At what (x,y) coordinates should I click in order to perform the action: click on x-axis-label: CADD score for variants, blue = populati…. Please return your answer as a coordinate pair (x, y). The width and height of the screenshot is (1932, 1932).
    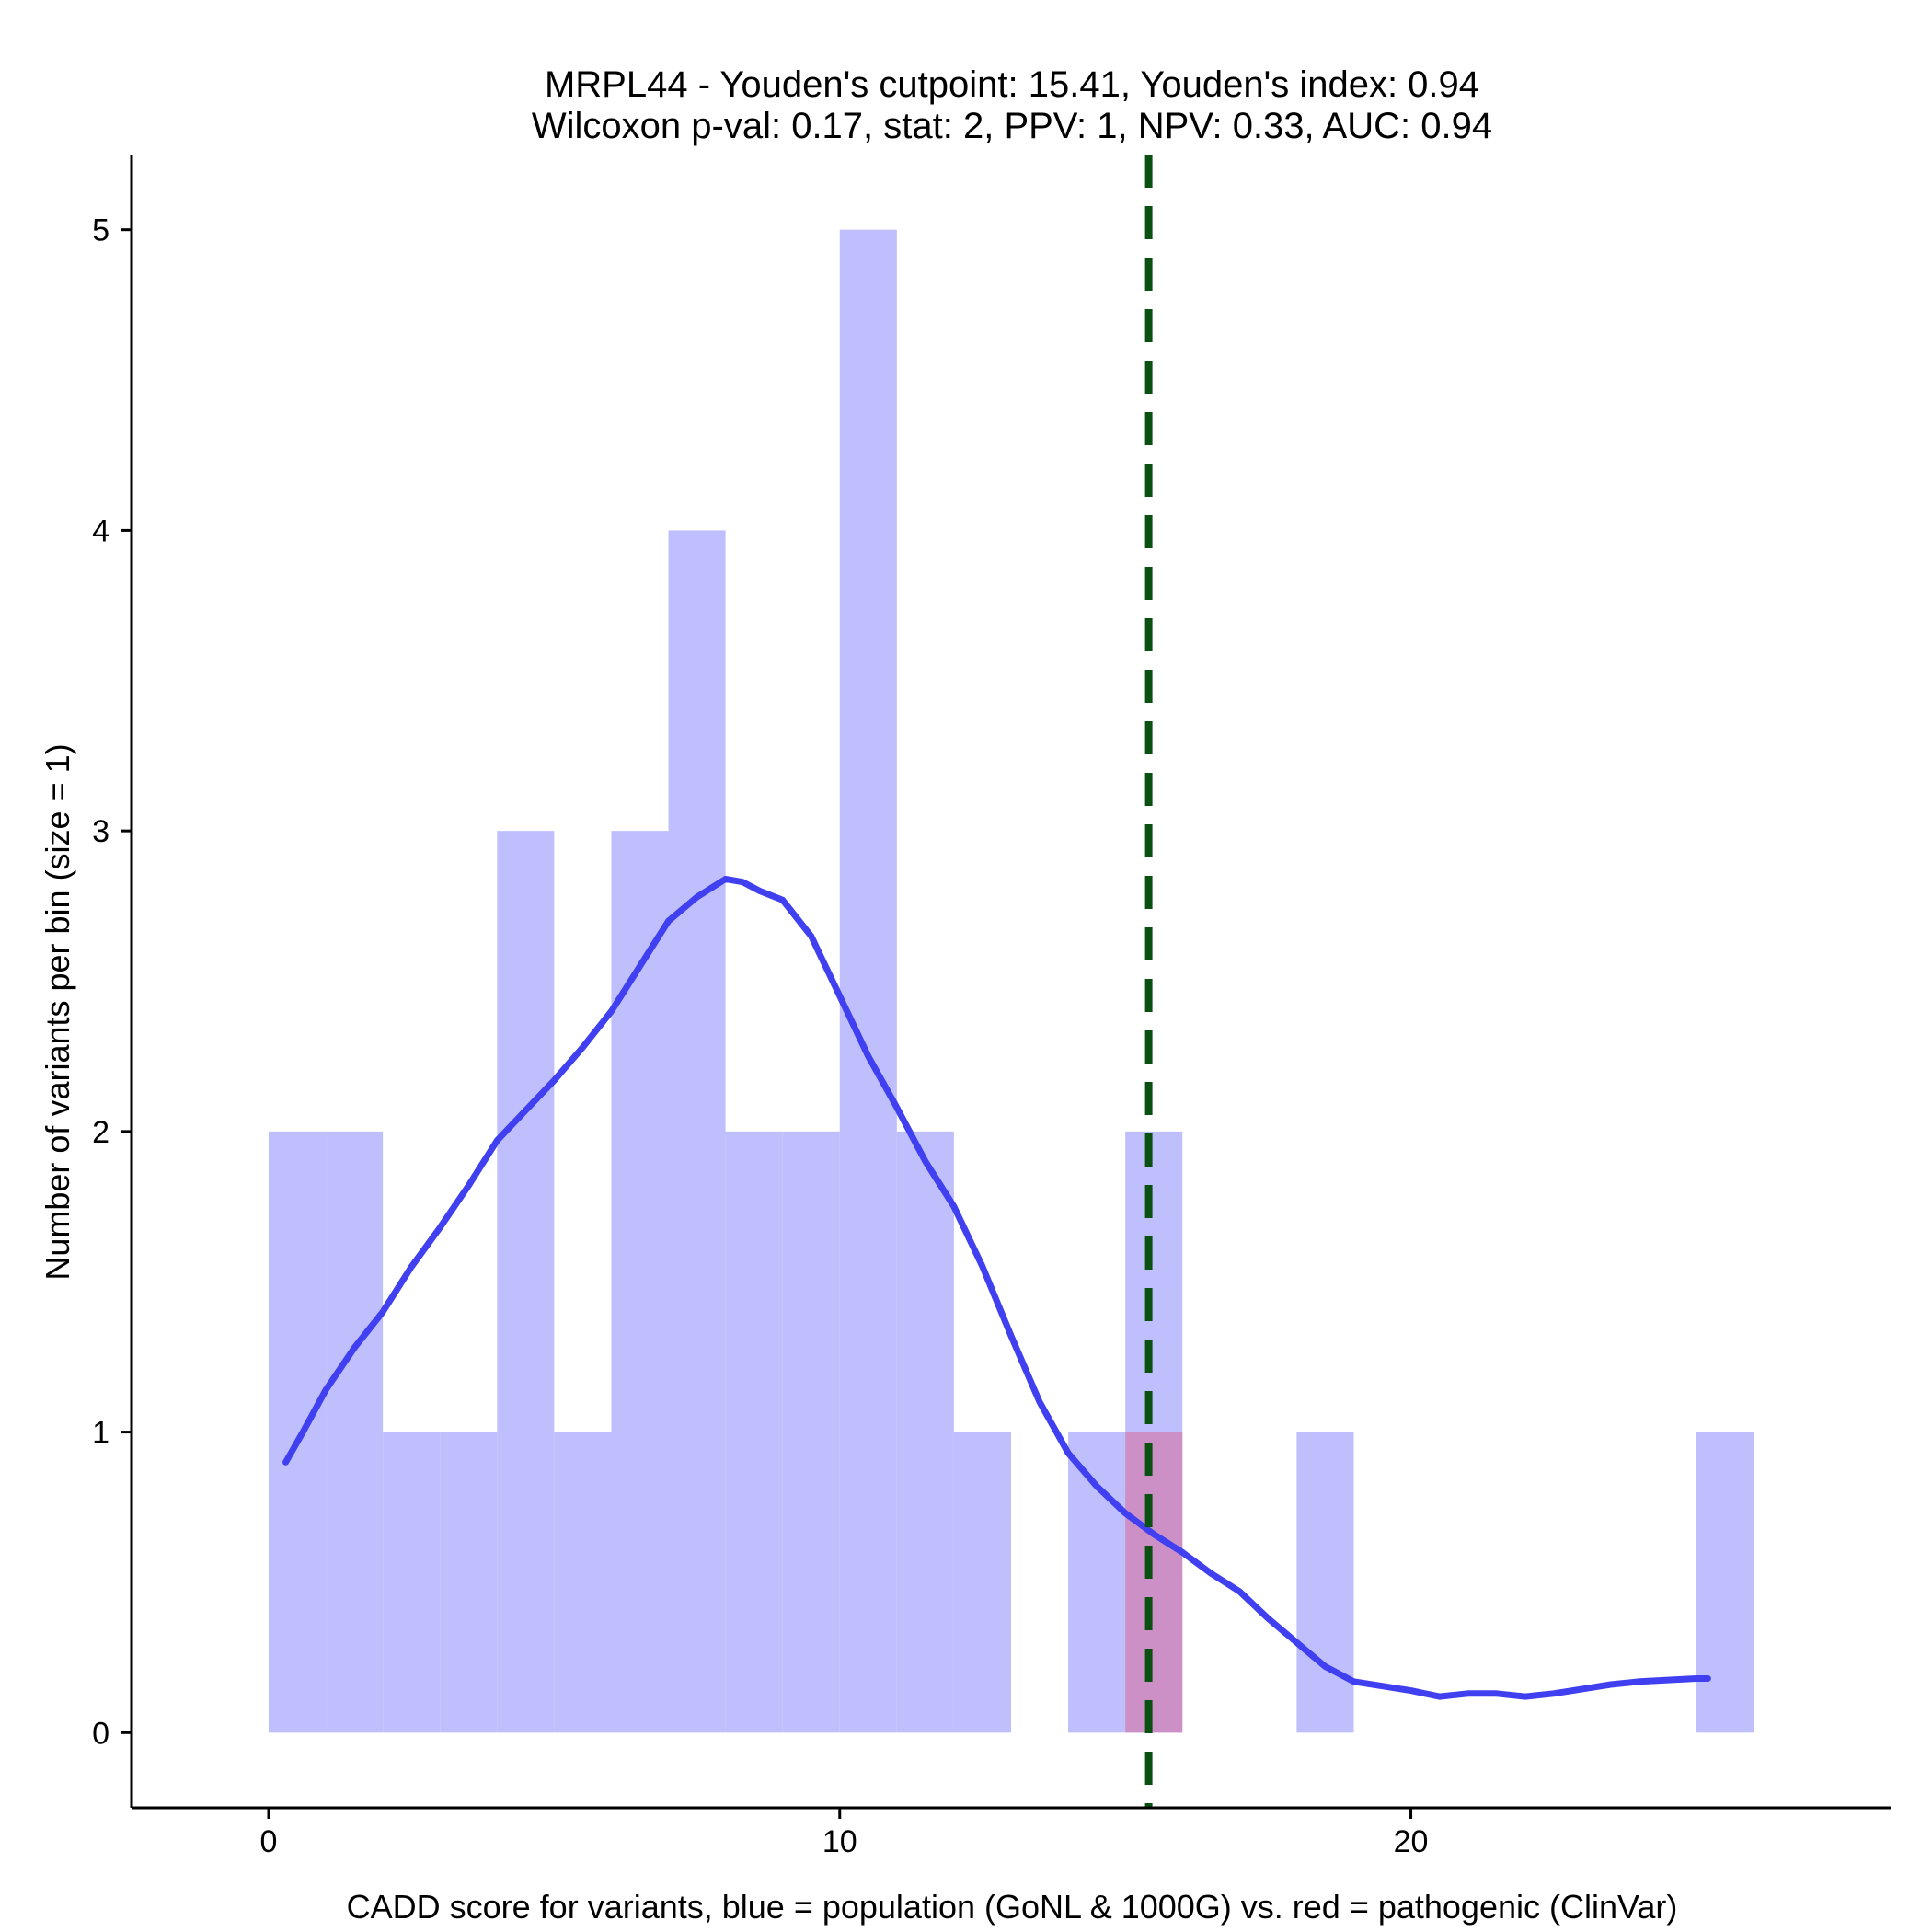
    Looking at the image, I should click on (1012, 1907).